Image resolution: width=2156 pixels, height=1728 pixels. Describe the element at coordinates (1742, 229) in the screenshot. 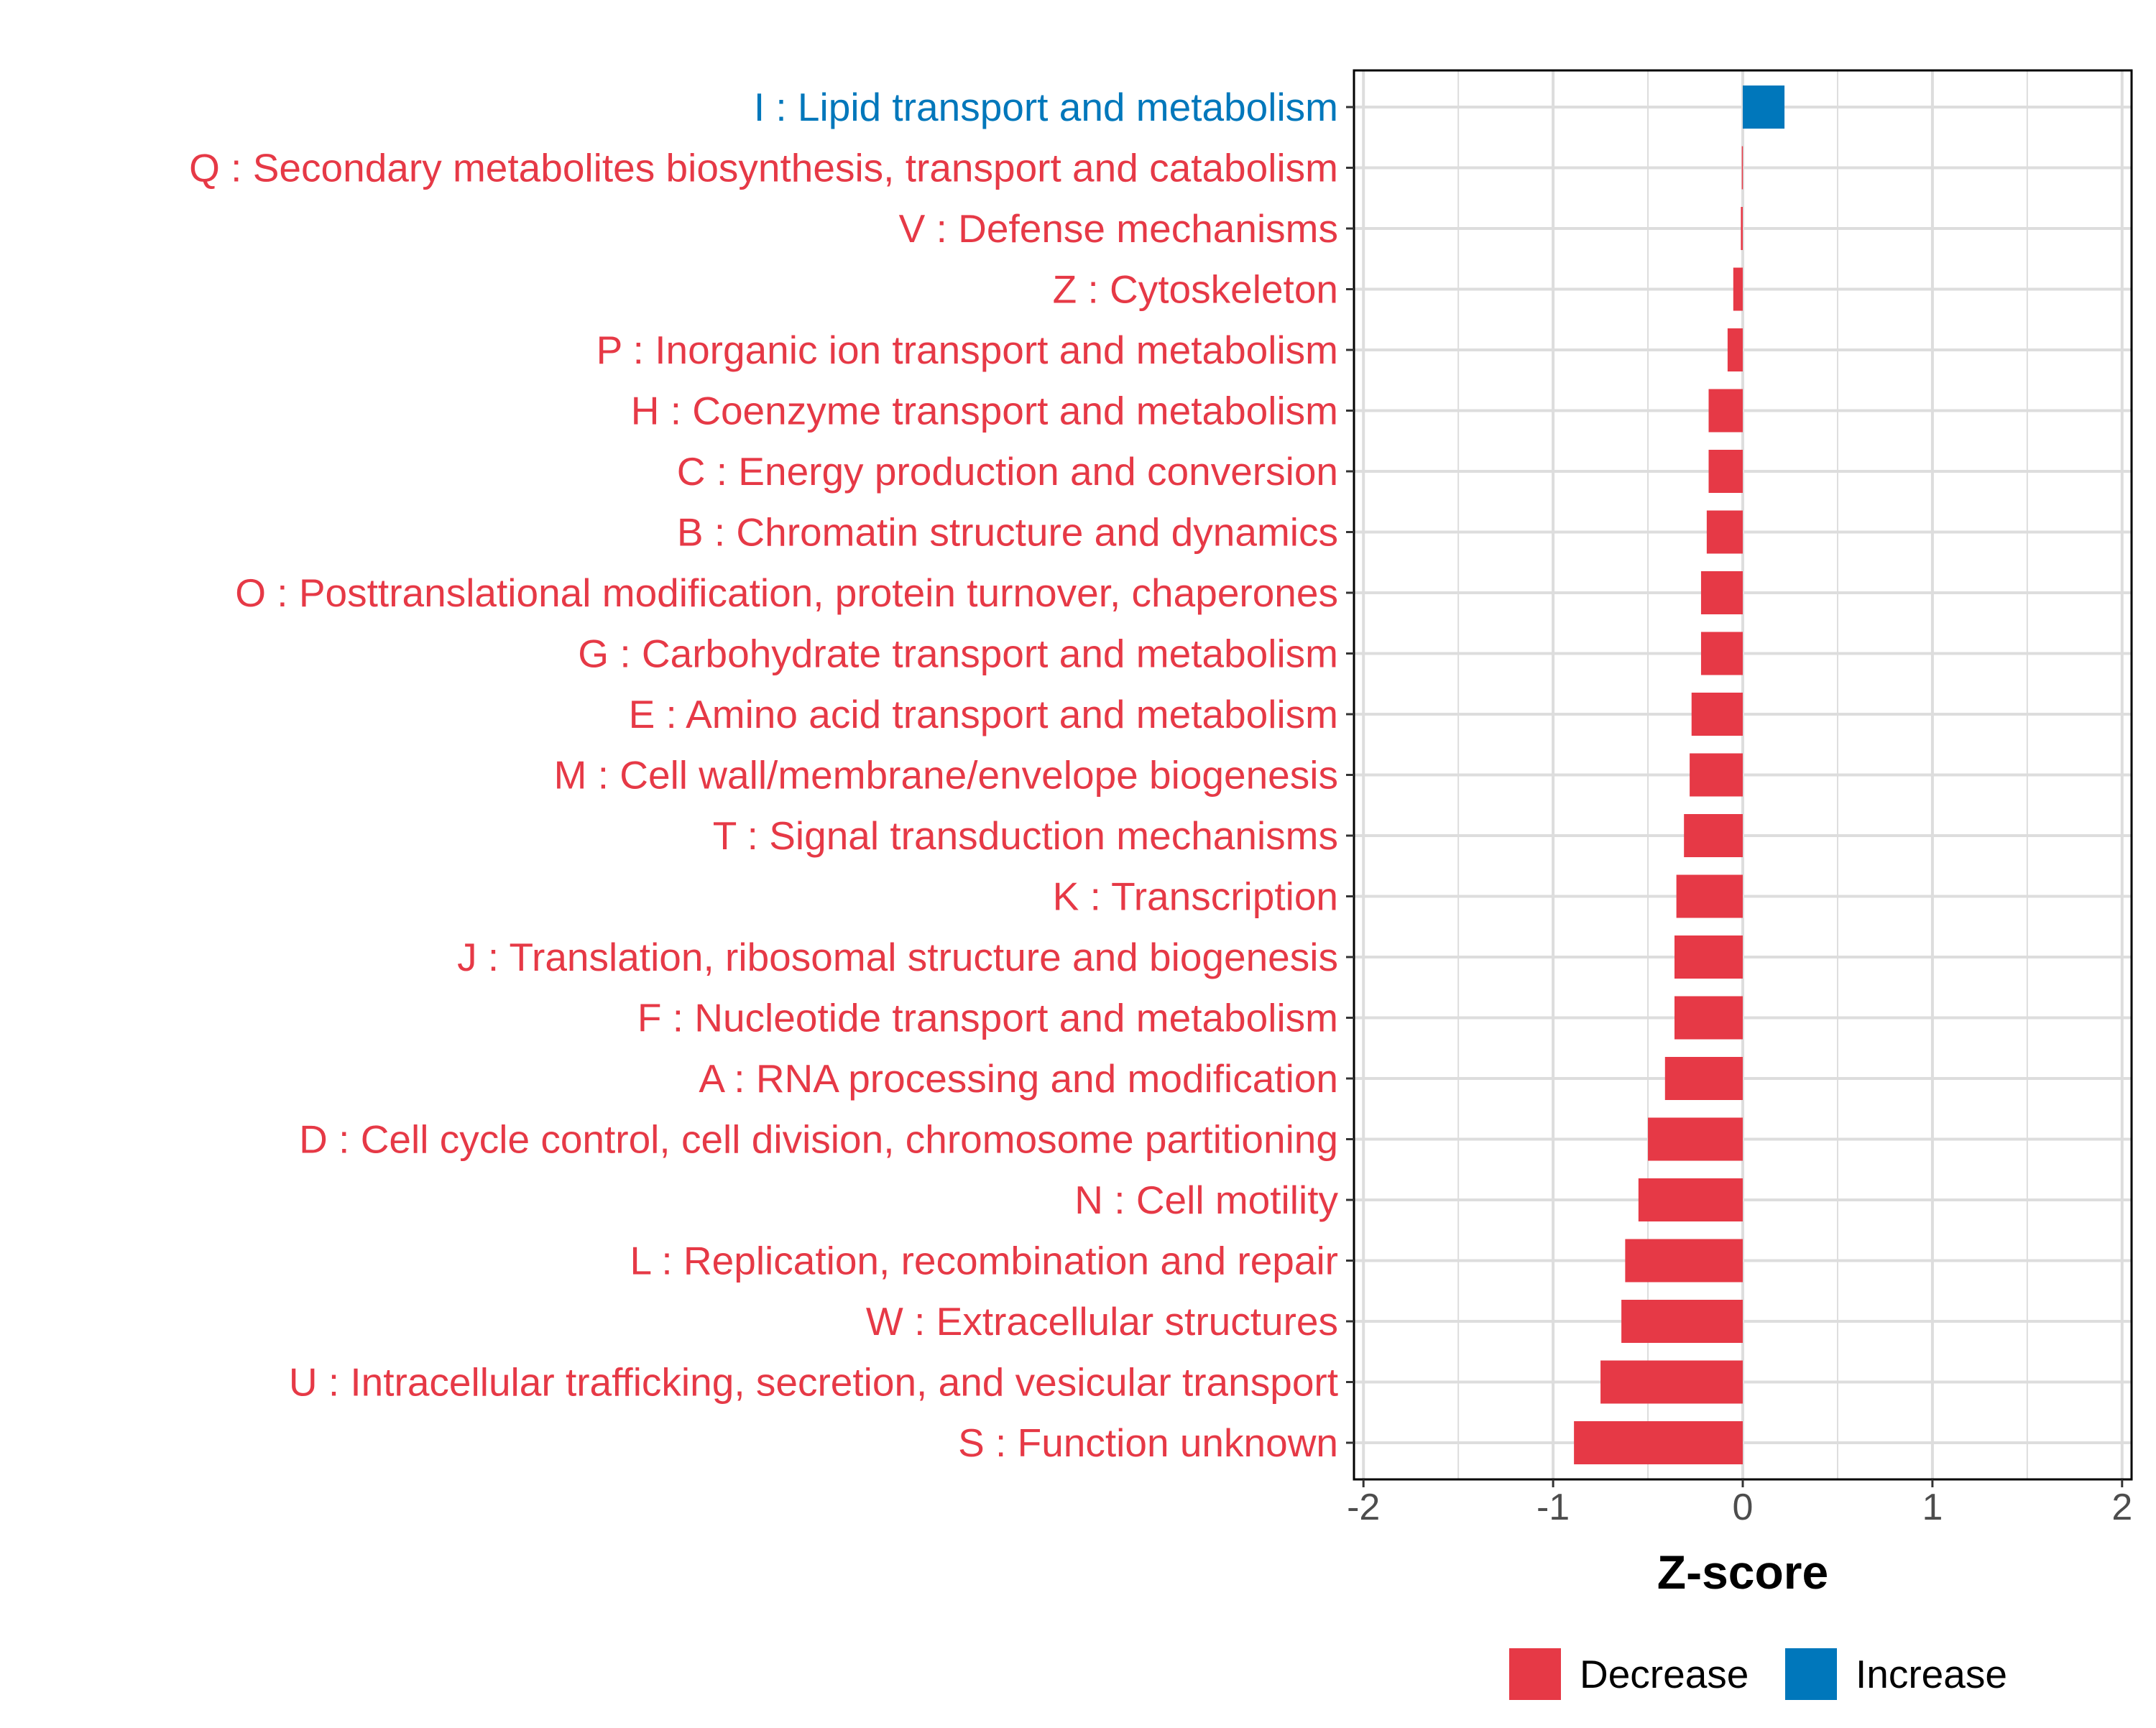

I see `bar-v` at that location.